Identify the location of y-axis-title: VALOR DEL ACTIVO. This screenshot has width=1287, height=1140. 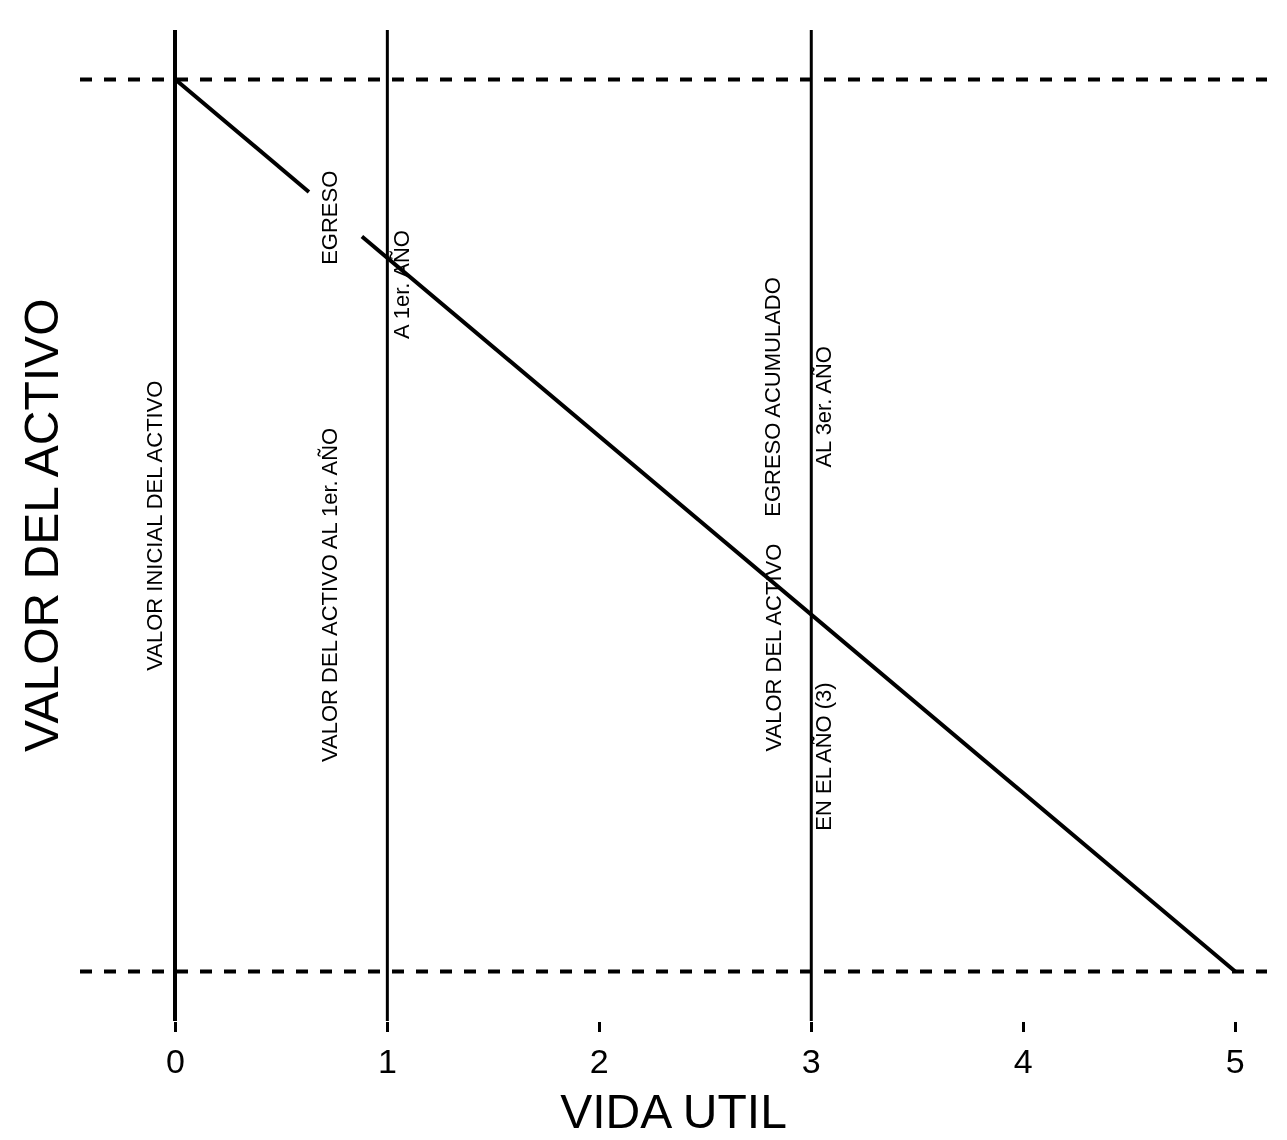
(41, 525).